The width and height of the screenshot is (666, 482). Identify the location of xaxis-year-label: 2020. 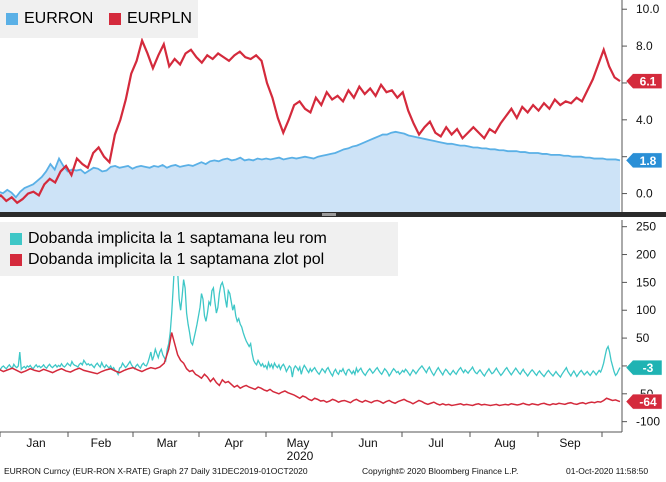
(300, 456).